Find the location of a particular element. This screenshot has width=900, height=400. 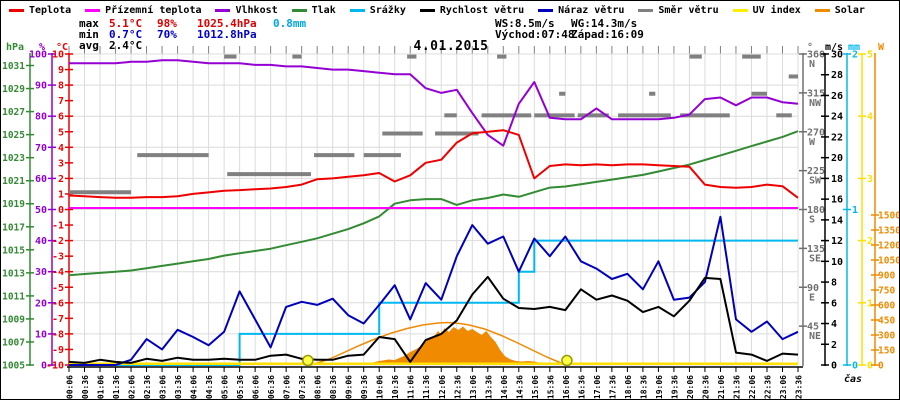

x-axis-caption: čas is located at coordinates (853, 379).